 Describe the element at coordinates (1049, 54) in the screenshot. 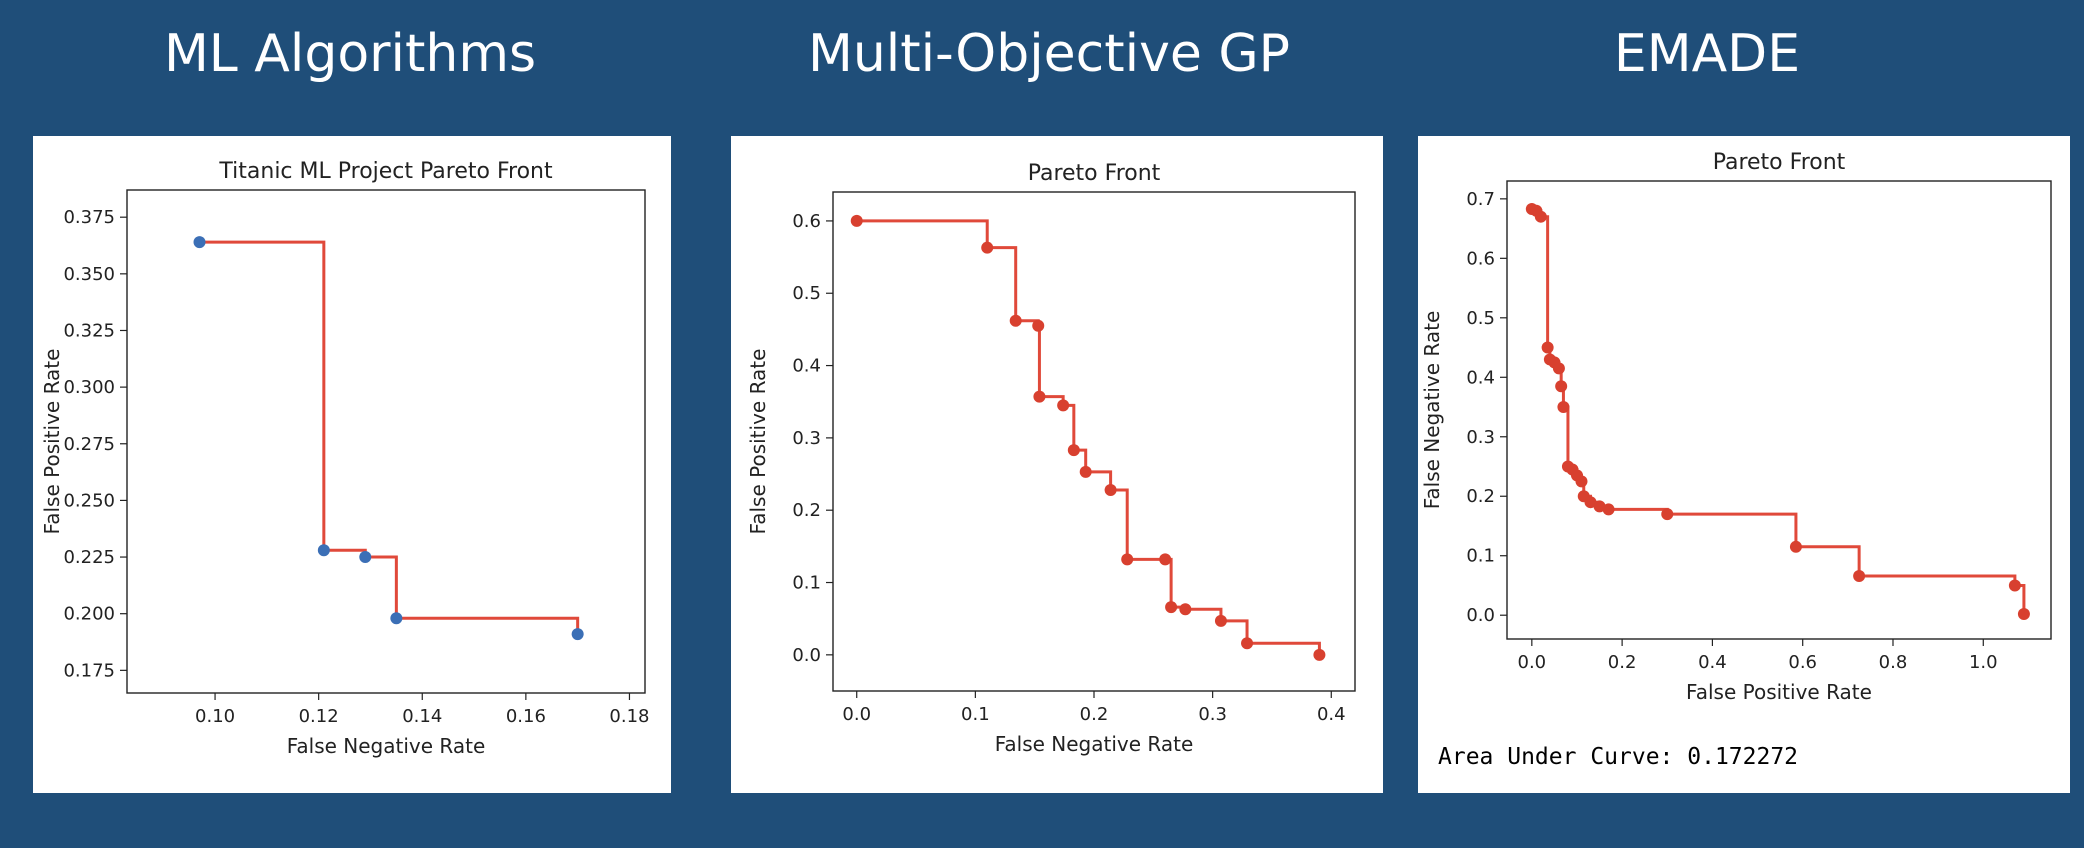

I see `heading-multi-objective-gp: Multi-Objective GP` at that location.